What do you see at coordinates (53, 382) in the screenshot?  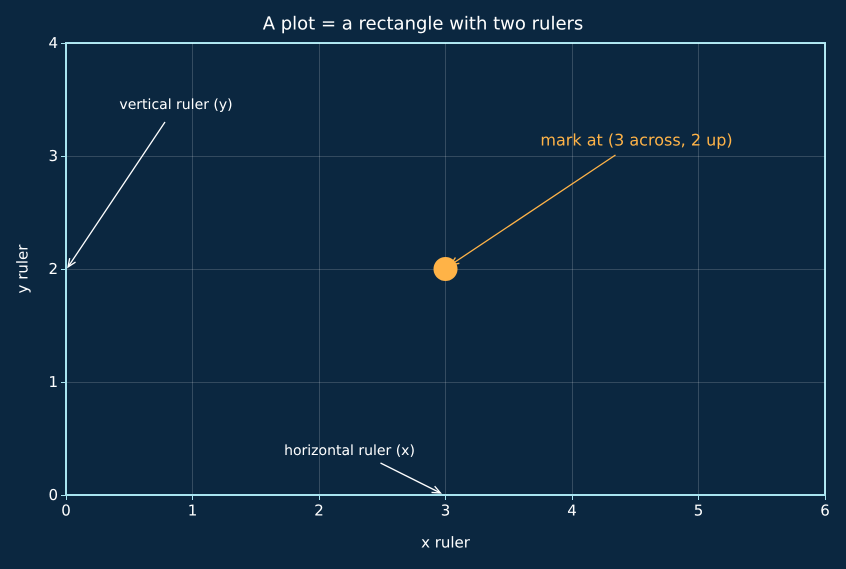 I see `y-tick-label: 1` at bounding box center [53, 382].